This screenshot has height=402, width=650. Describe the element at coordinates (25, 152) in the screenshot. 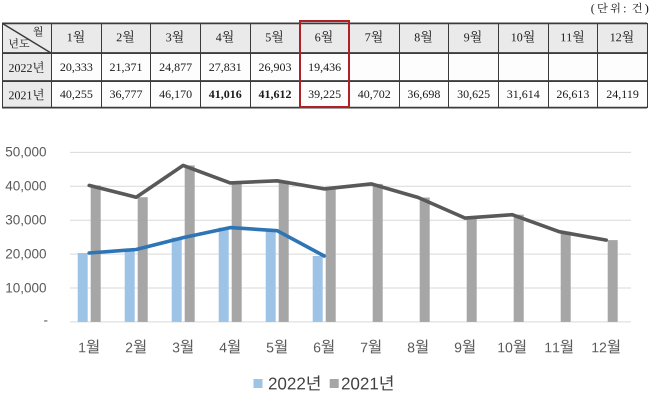

I see `svg-text: 50,000` at that location.